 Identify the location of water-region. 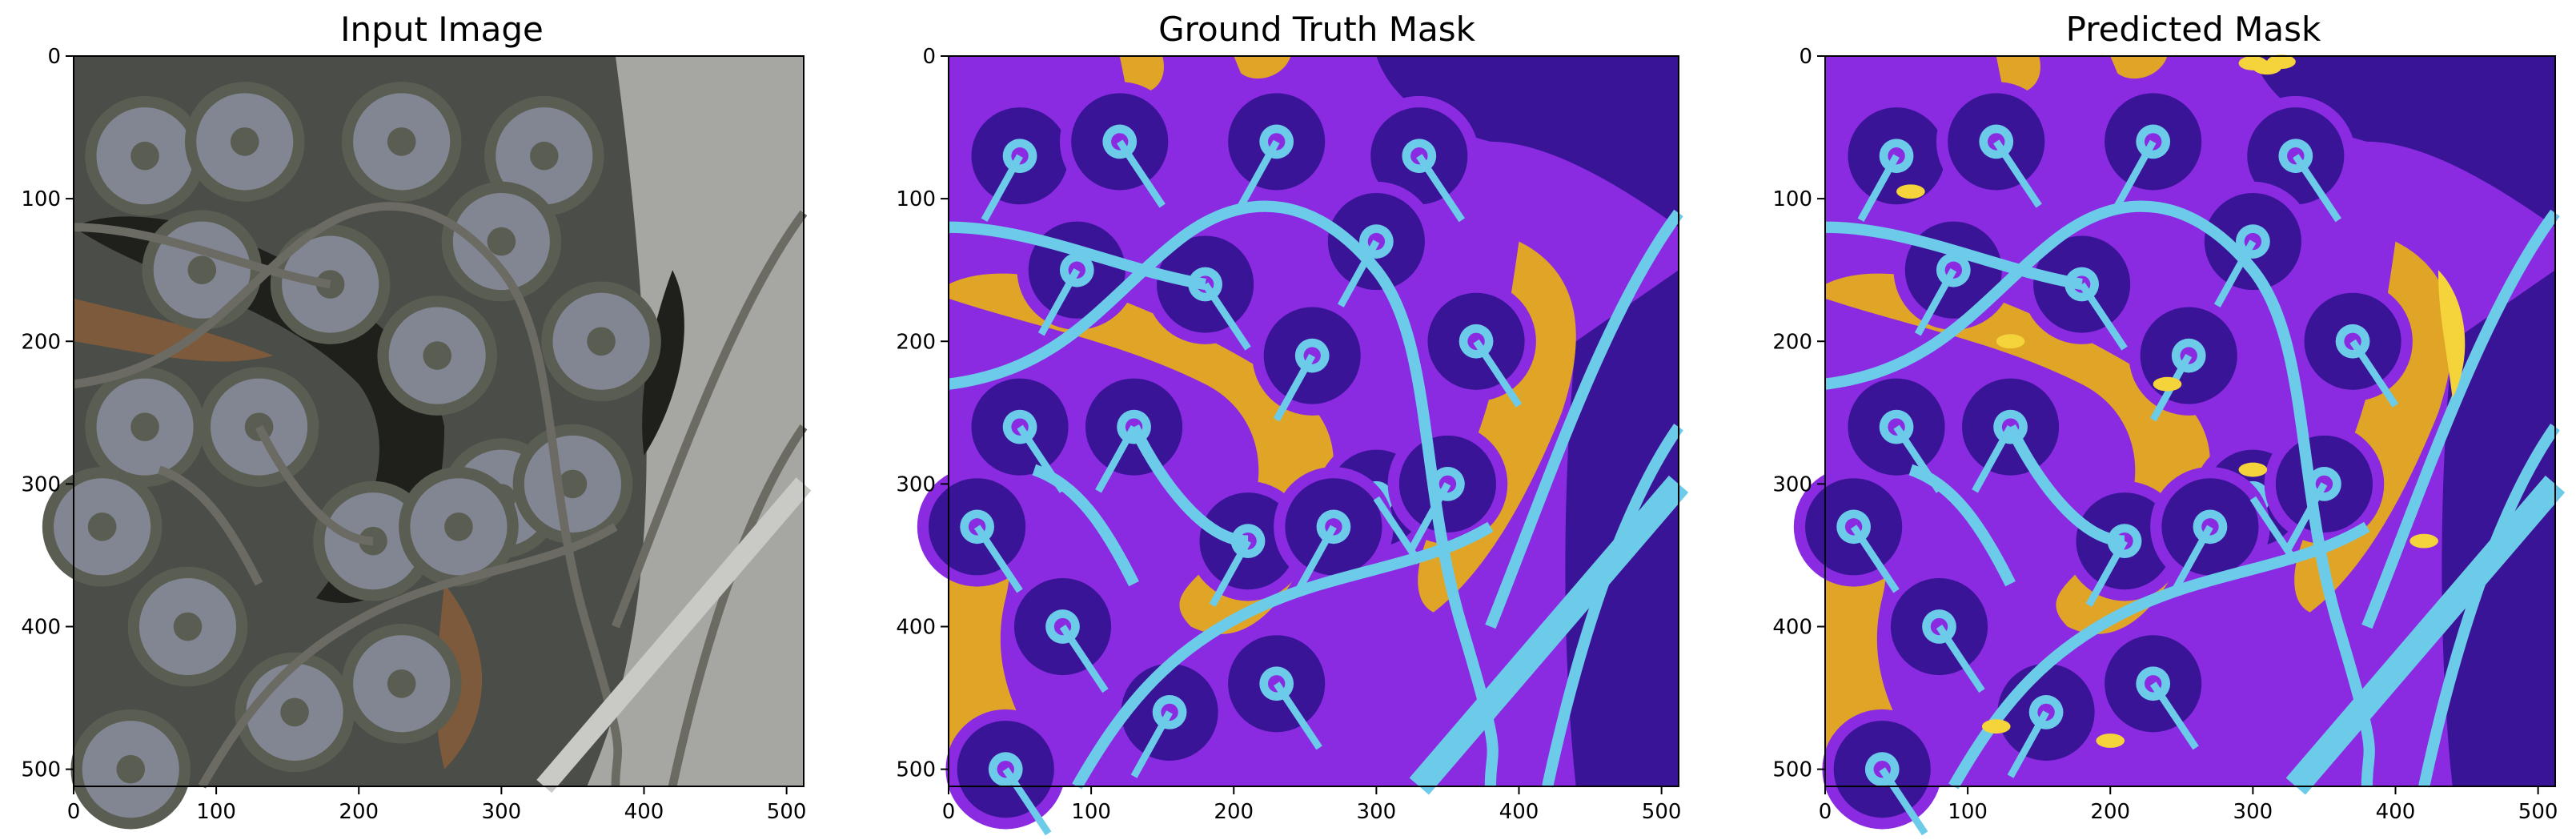
(2139, 67).